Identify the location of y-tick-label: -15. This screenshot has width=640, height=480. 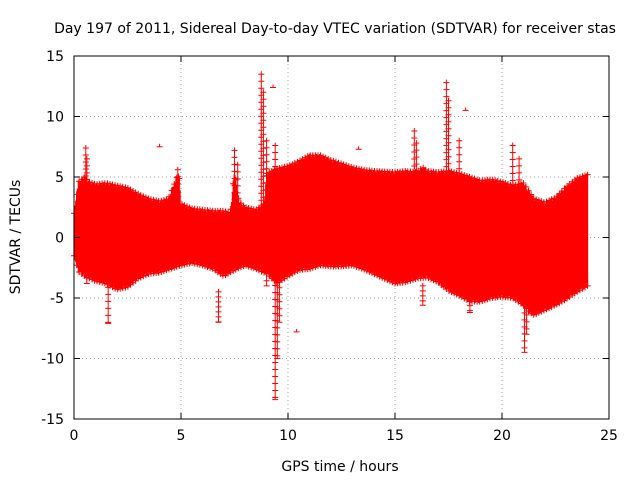
(52, 420).